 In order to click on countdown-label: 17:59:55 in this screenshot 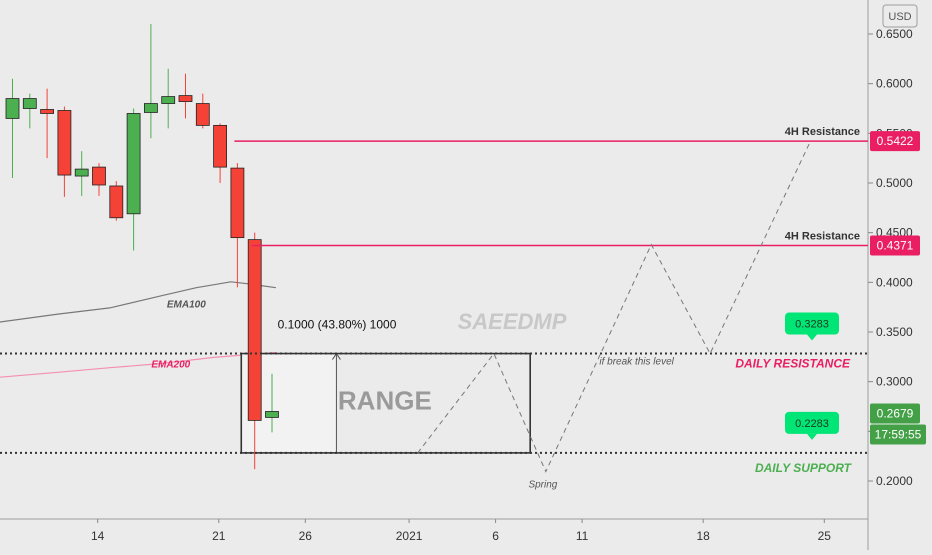, I will do `click(898, 435)`.